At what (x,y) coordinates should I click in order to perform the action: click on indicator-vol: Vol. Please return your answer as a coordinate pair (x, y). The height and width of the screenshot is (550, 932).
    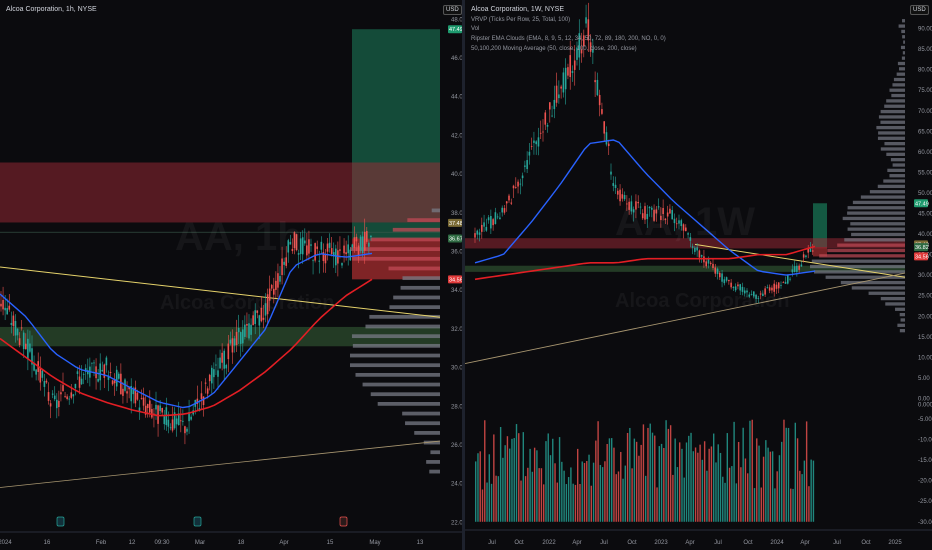
    Looking at the image, I should click on (475, 29).